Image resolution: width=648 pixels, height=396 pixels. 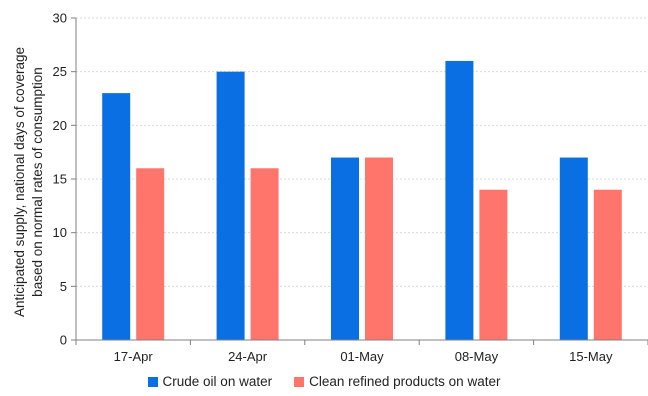 I want to click on bar-crude-17-Apr, so click(x=116, y=216).